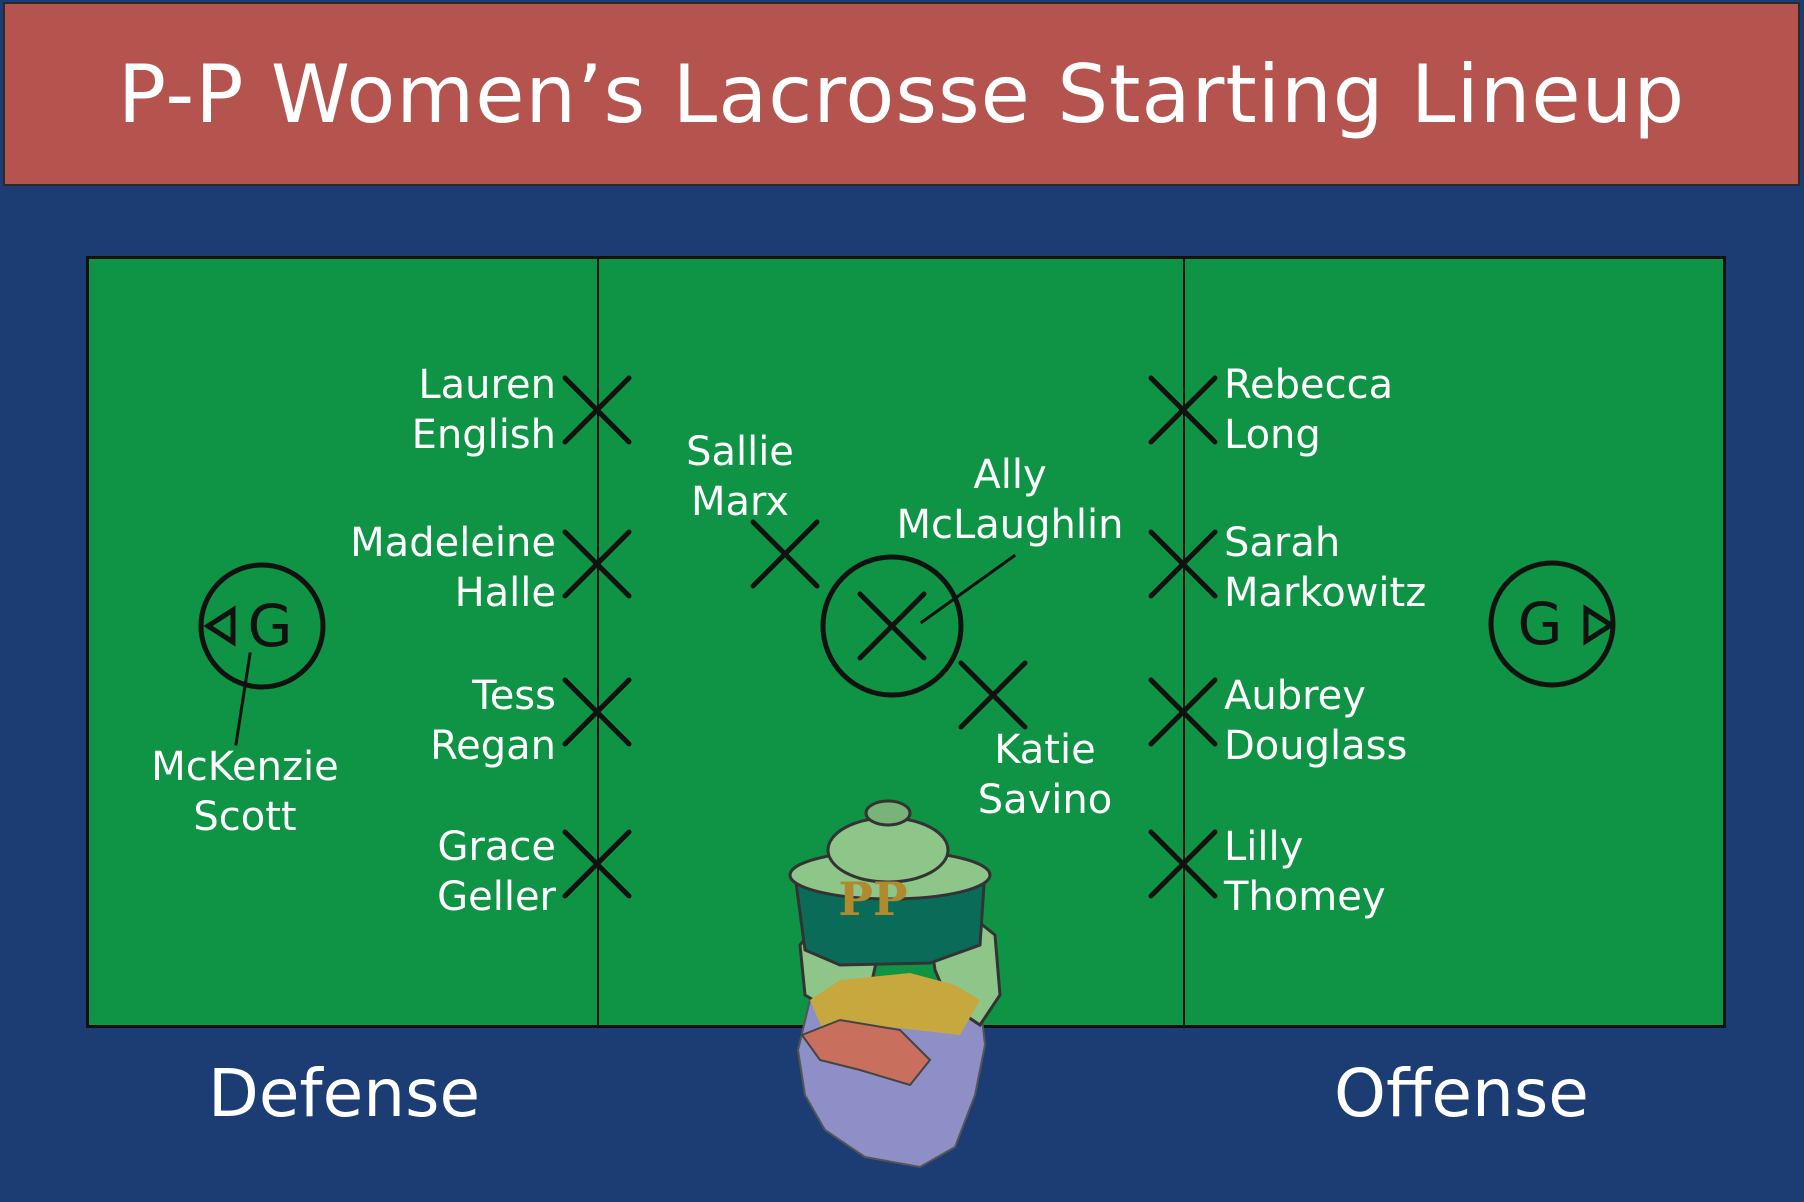 The height and width of the screenshot is (1202, 1804). I want to click on left-goal-letter: G, so click(270, 626).